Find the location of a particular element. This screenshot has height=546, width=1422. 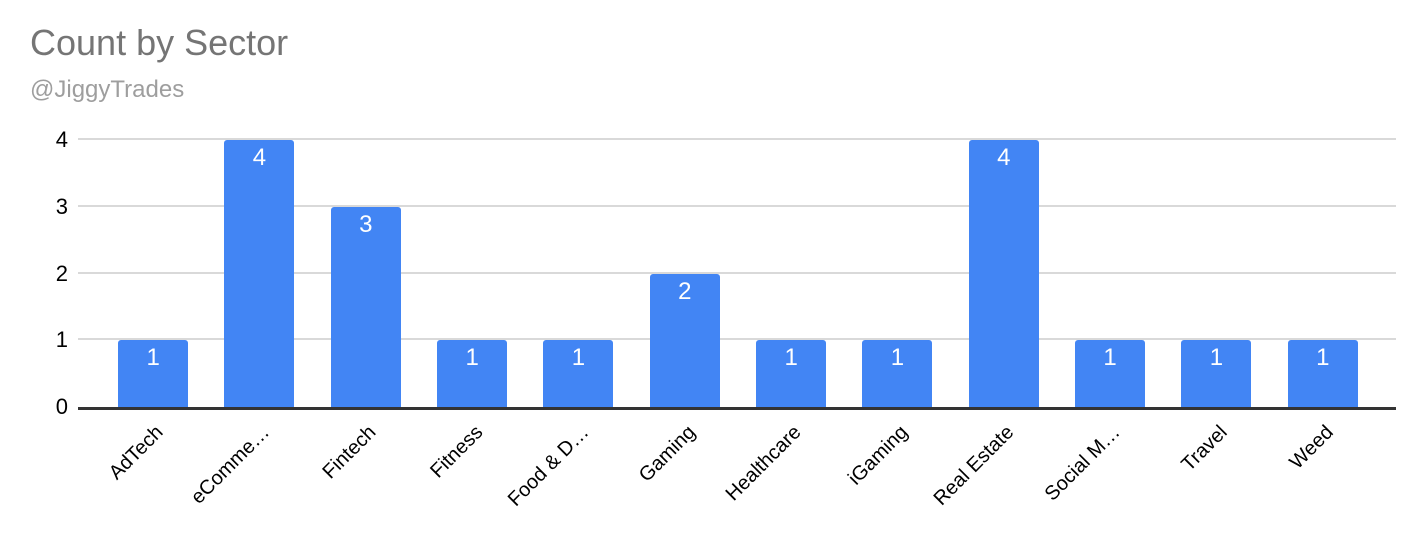

x-label-slot: Fintech is located at coordinates (366, 480).